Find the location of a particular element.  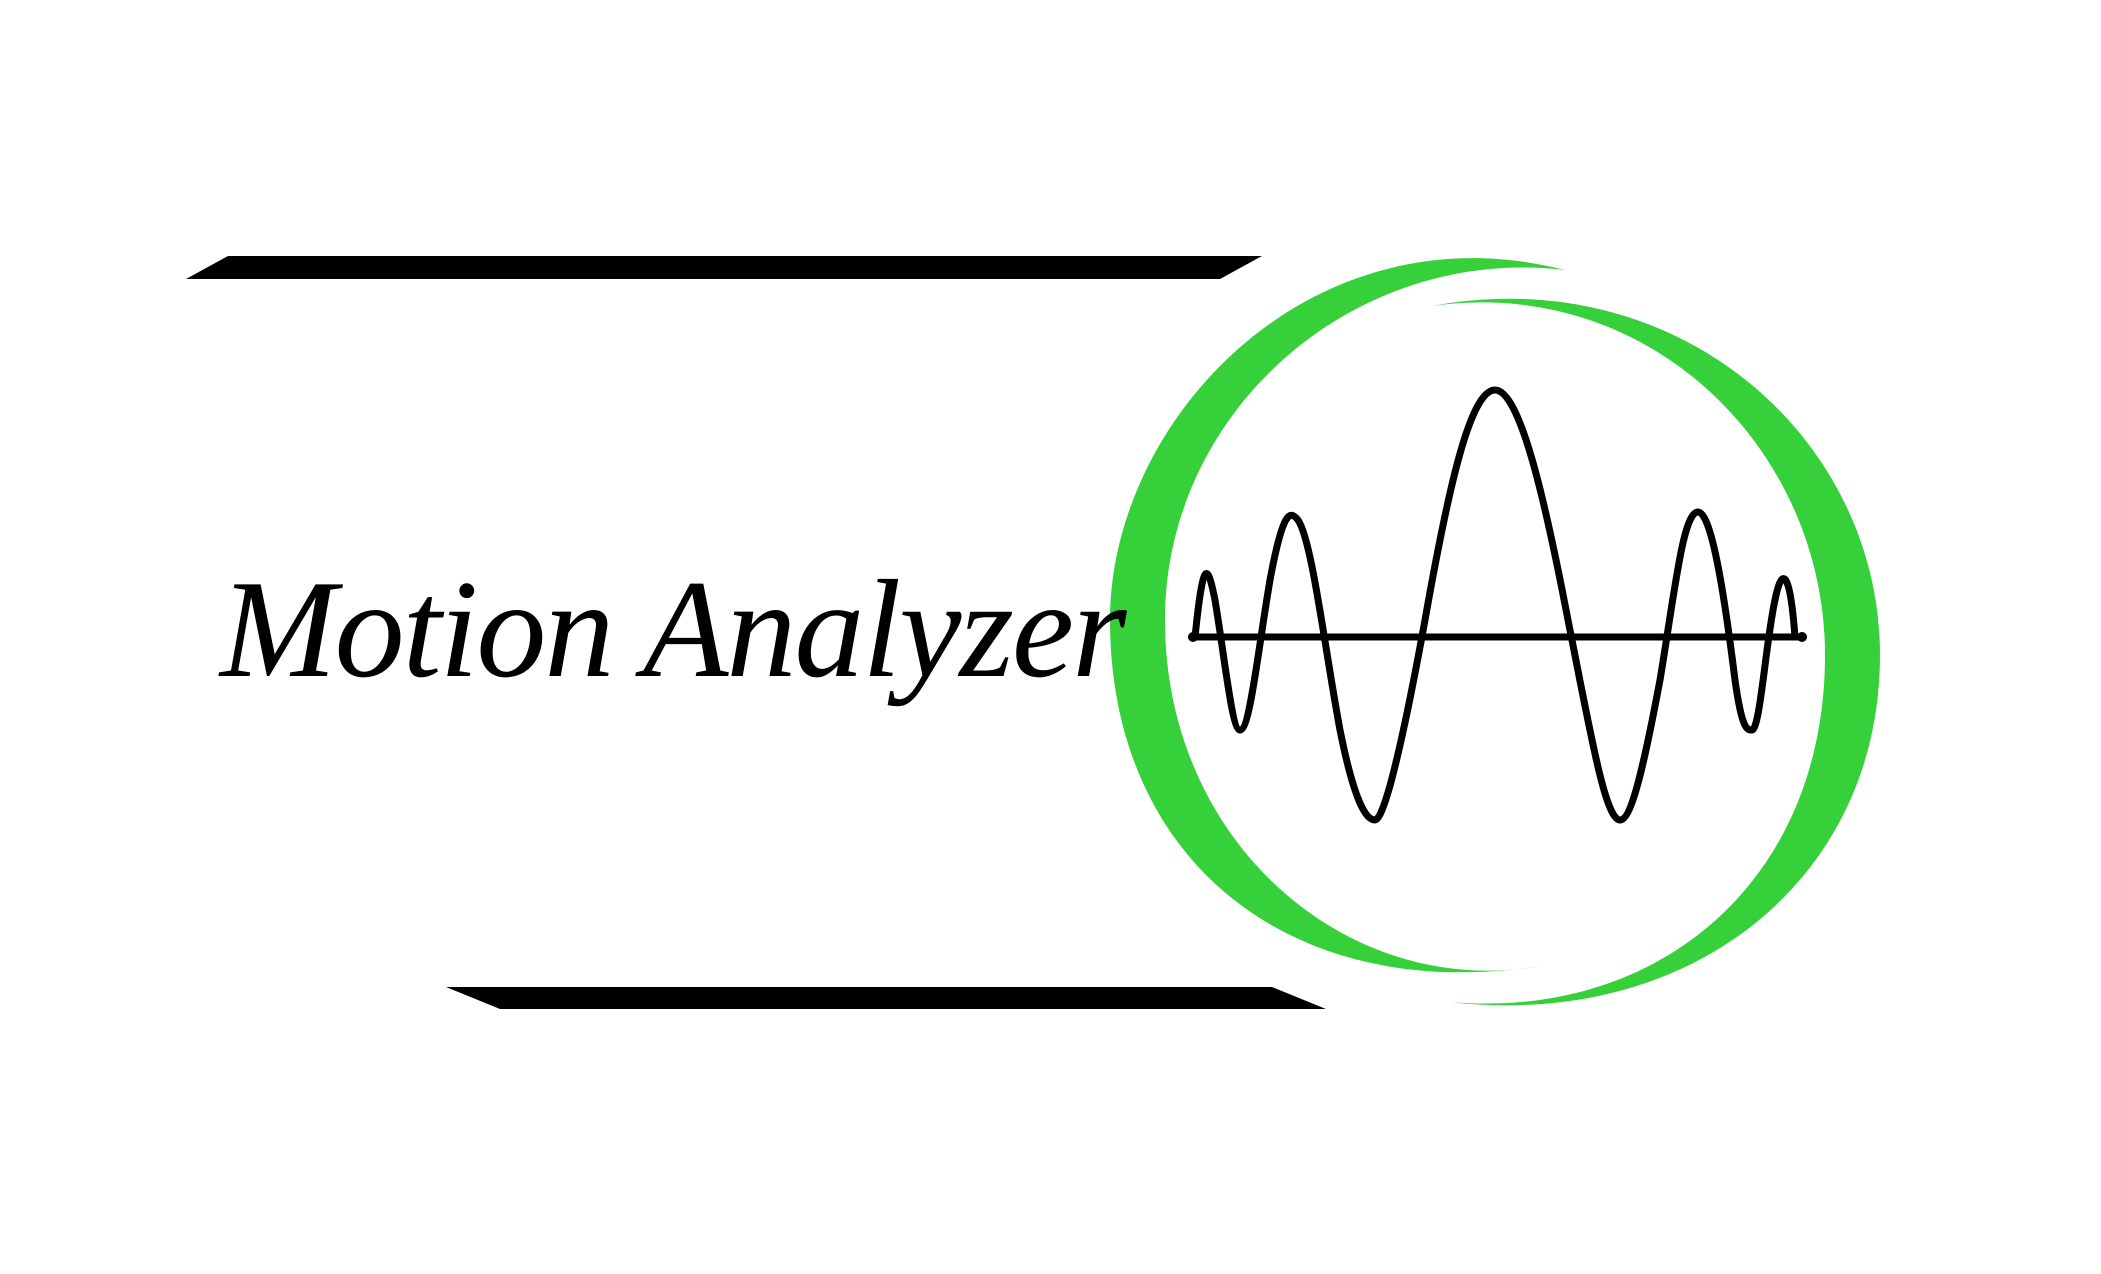

wave-curve is located at coordinates (1495, 605).